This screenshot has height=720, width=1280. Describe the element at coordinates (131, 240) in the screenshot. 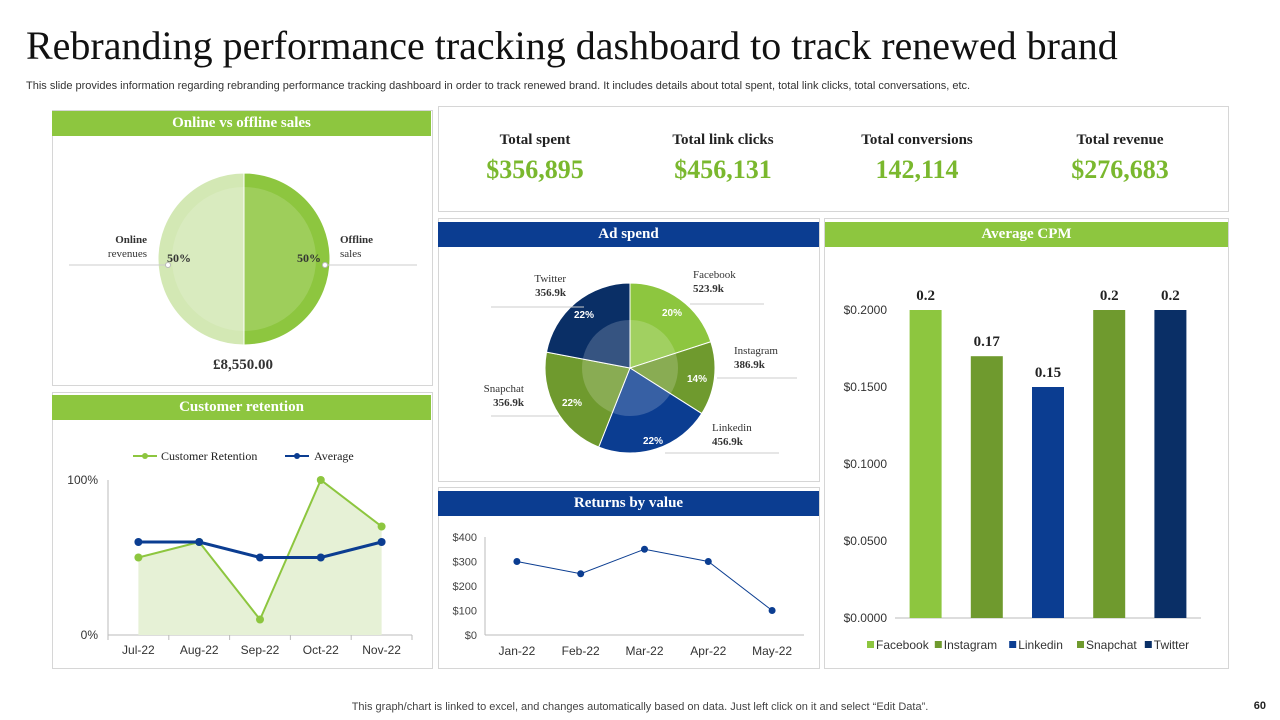

I see `pie-label: Online` at that location.